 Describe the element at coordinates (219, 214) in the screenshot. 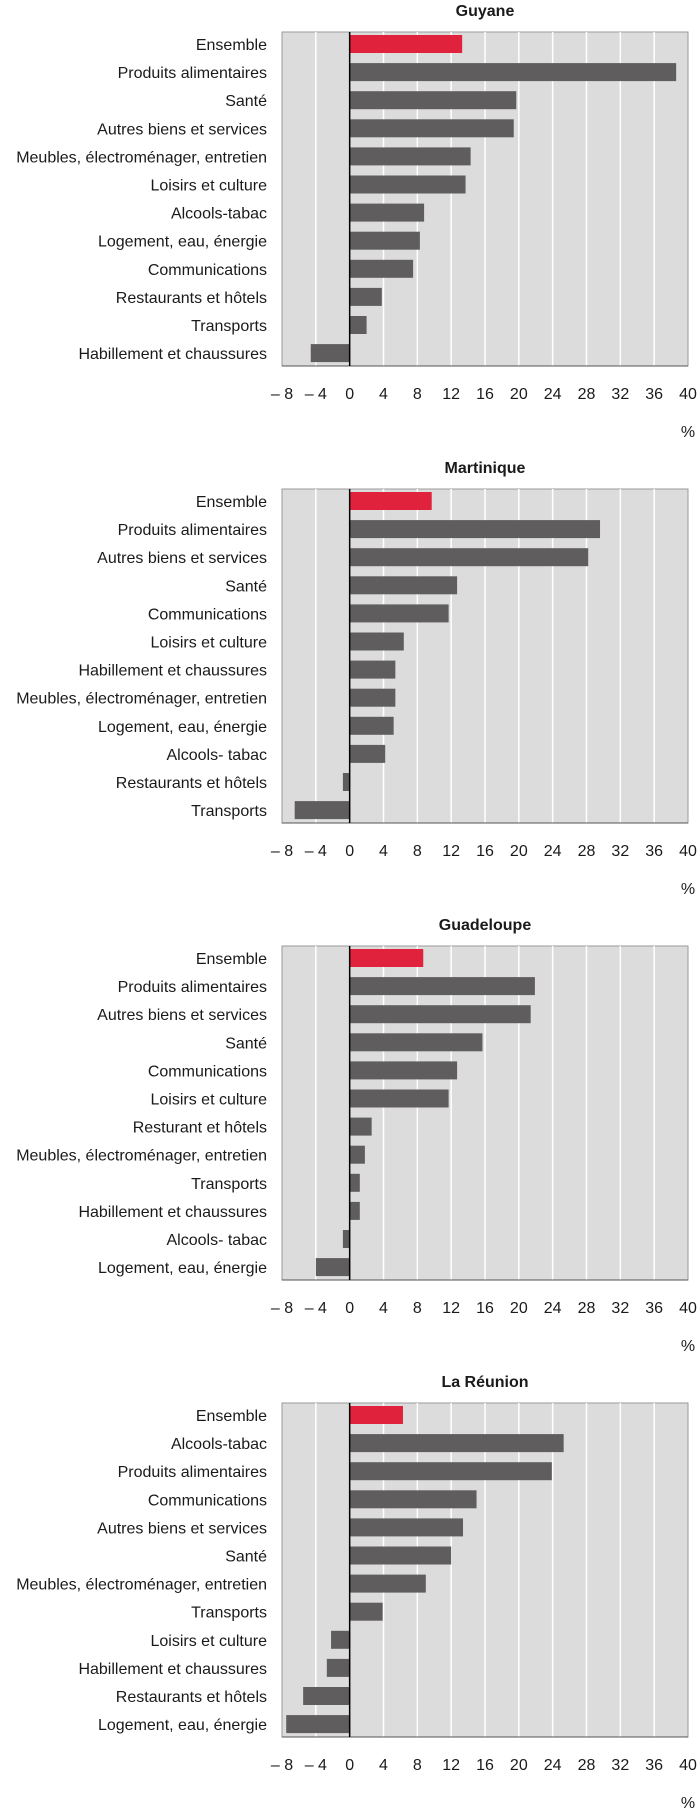

I see `category-label: Alcools-tabac` at that location.